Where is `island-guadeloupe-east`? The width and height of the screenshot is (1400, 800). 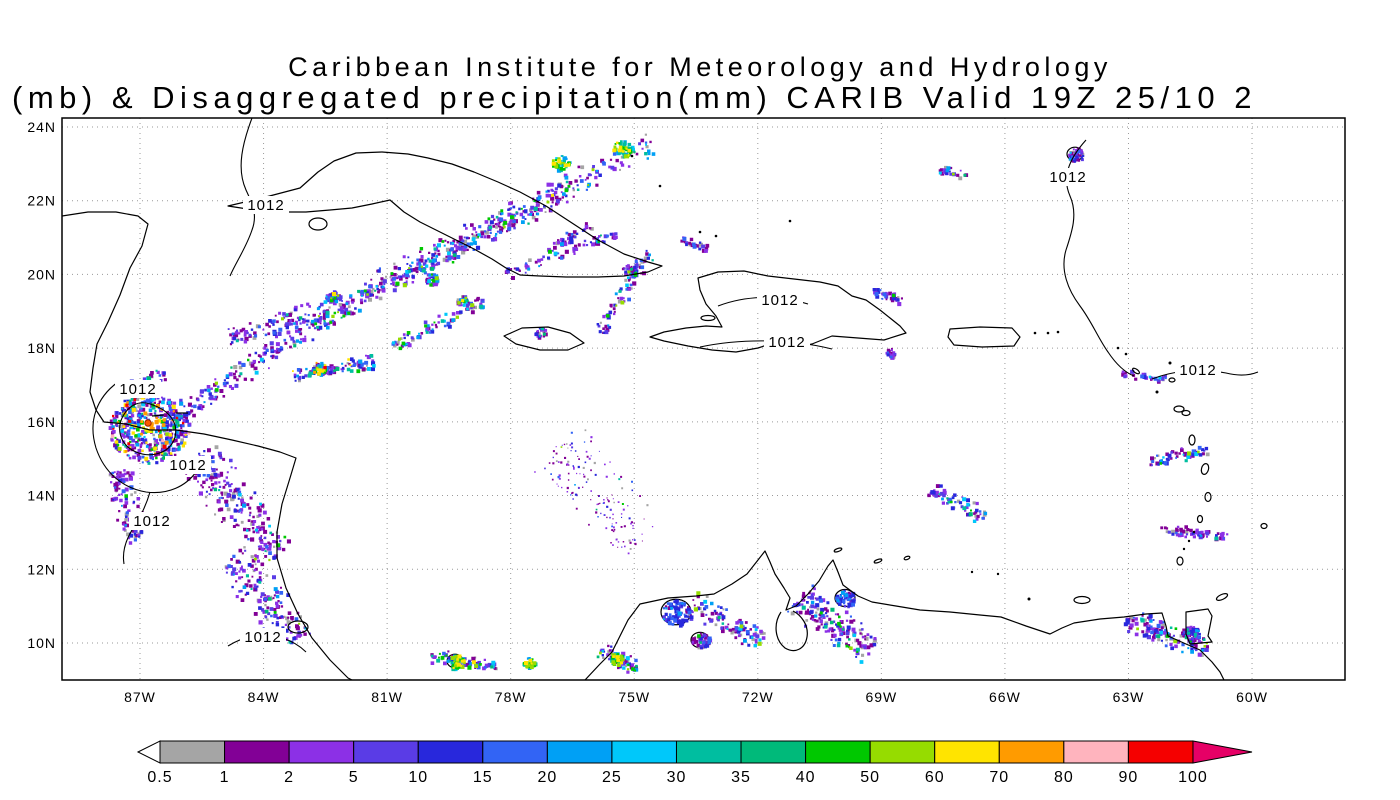
island-guadeloupe-east is located at coordinates (1186, 413).